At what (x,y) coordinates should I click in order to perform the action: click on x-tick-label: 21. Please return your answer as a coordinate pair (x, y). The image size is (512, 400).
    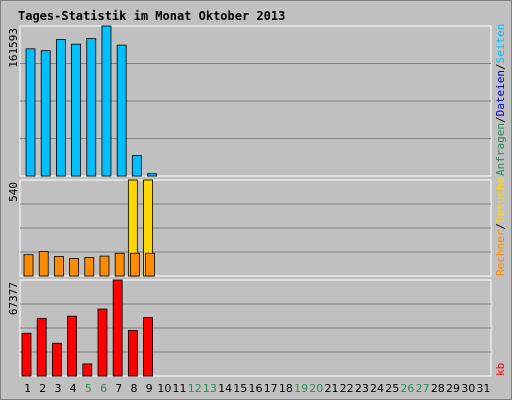
    Looking at the image, I should click on (331, 388).